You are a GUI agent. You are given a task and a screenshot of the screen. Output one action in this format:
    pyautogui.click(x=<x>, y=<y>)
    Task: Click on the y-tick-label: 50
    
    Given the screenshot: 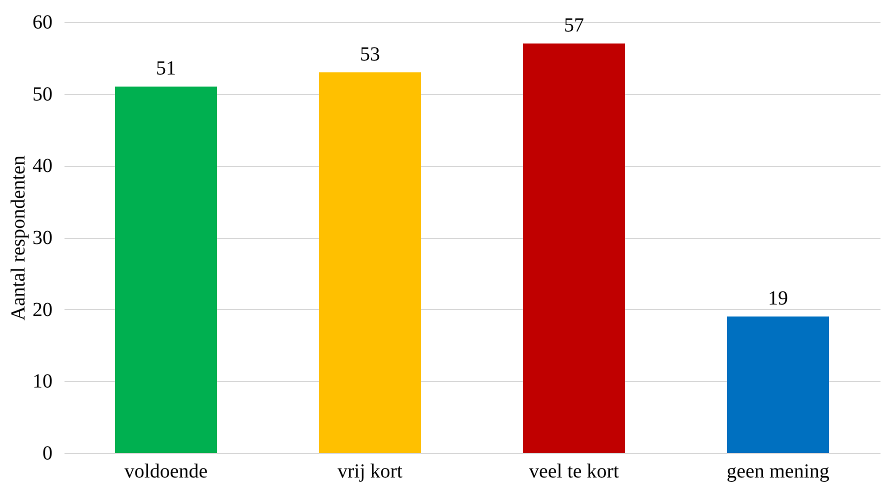 What is the action you would take?
    pyautogui.click(x=42, y=94)
    